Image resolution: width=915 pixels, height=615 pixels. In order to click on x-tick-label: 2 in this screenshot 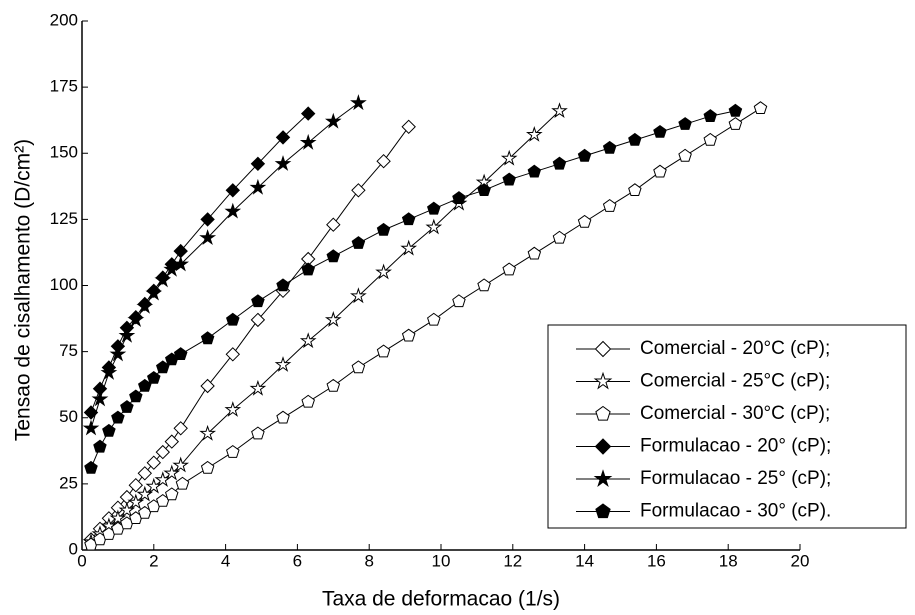, I will do `click(153, 560)`.